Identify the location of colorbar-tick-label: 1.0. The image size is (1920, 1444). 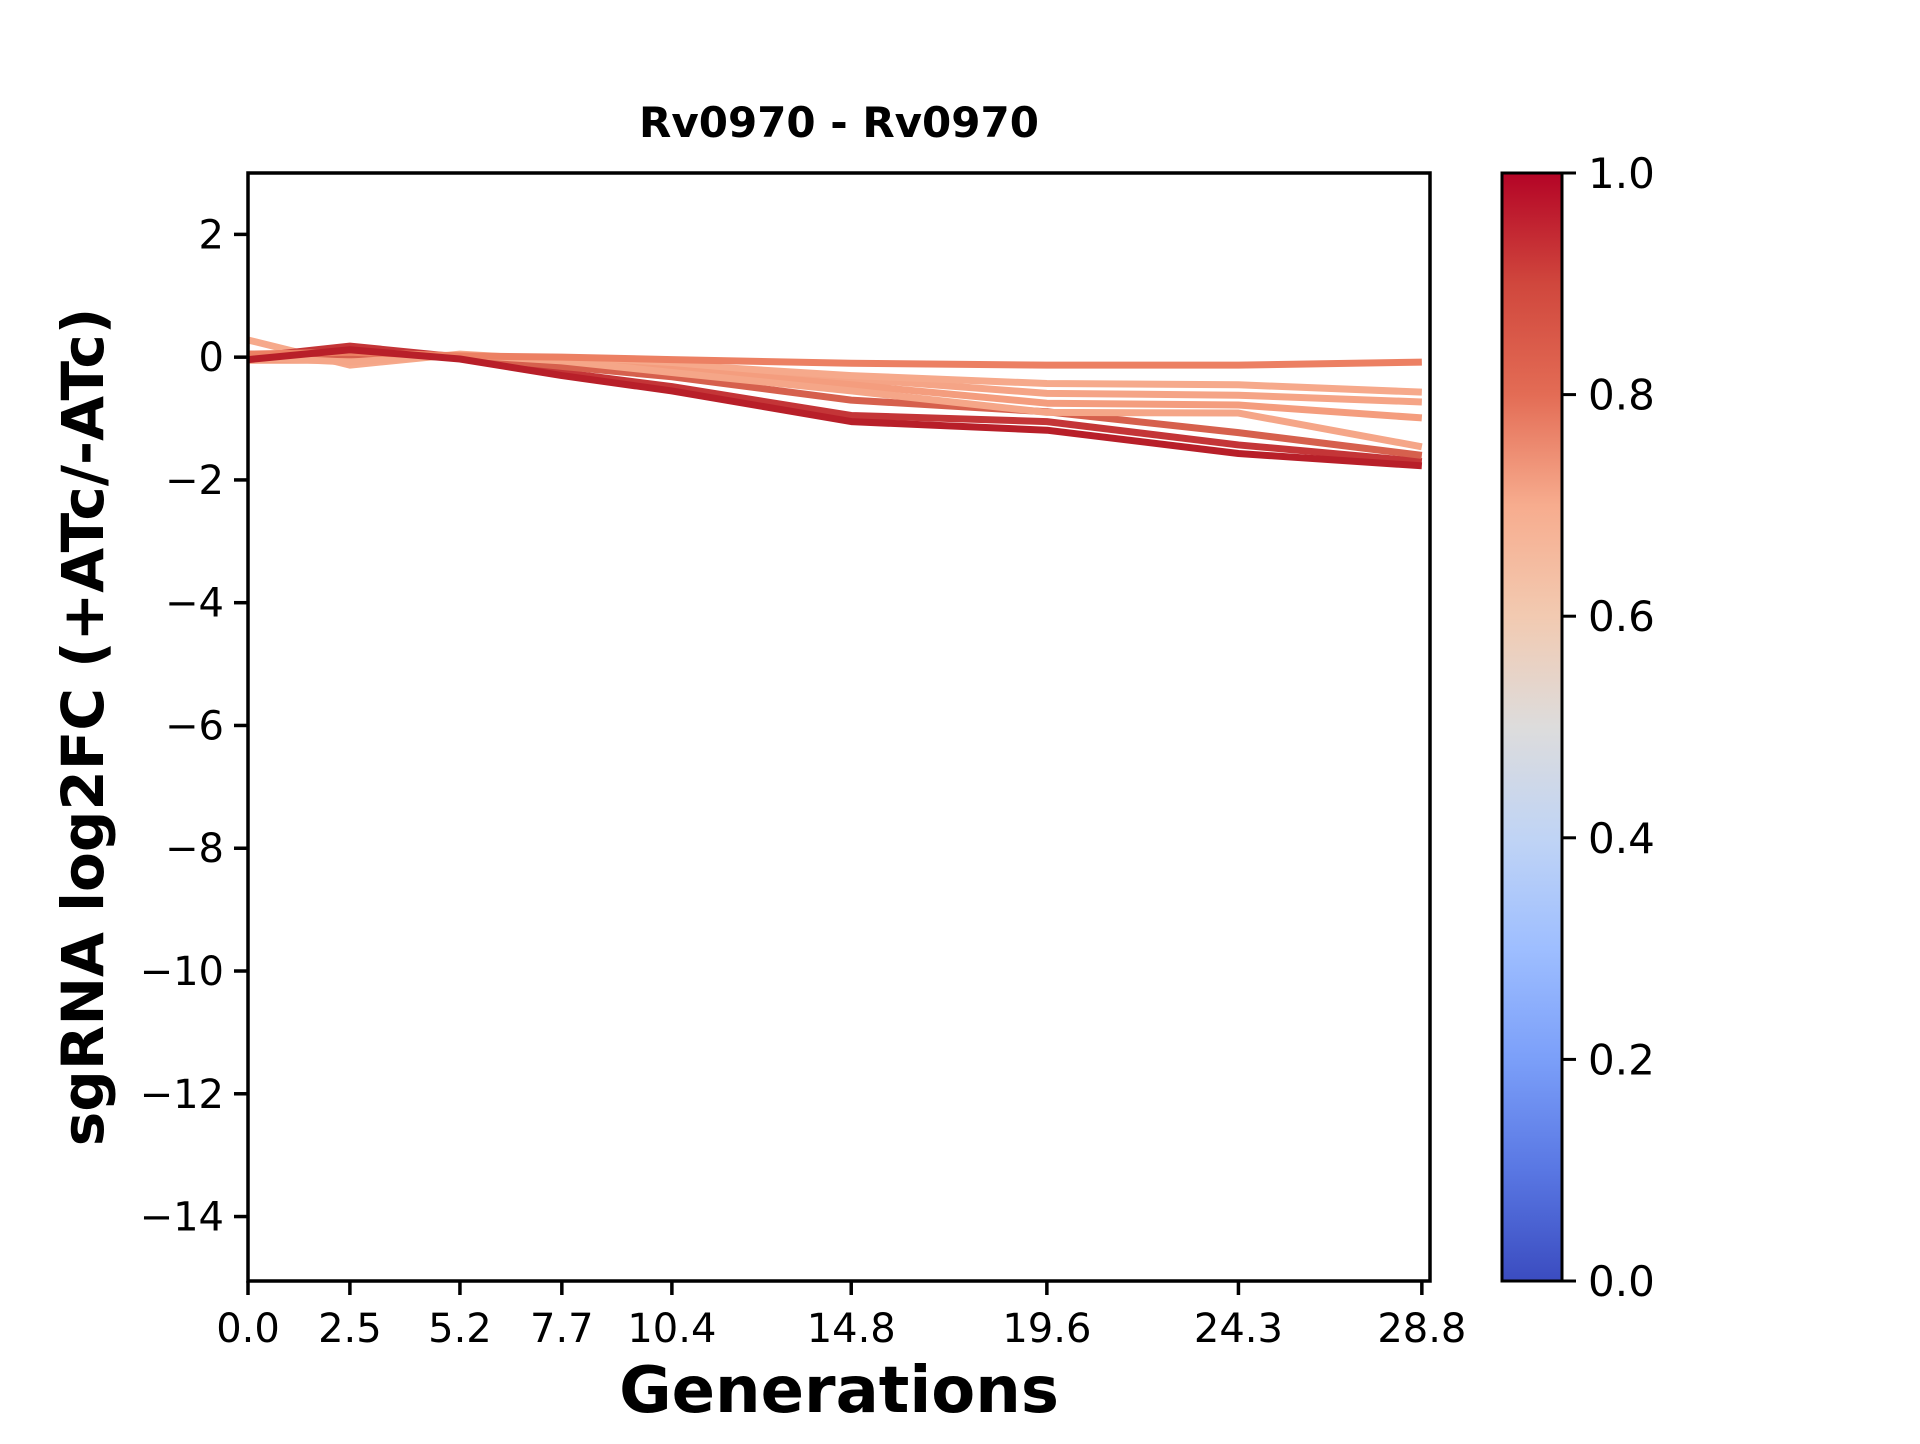
(1621, 173).